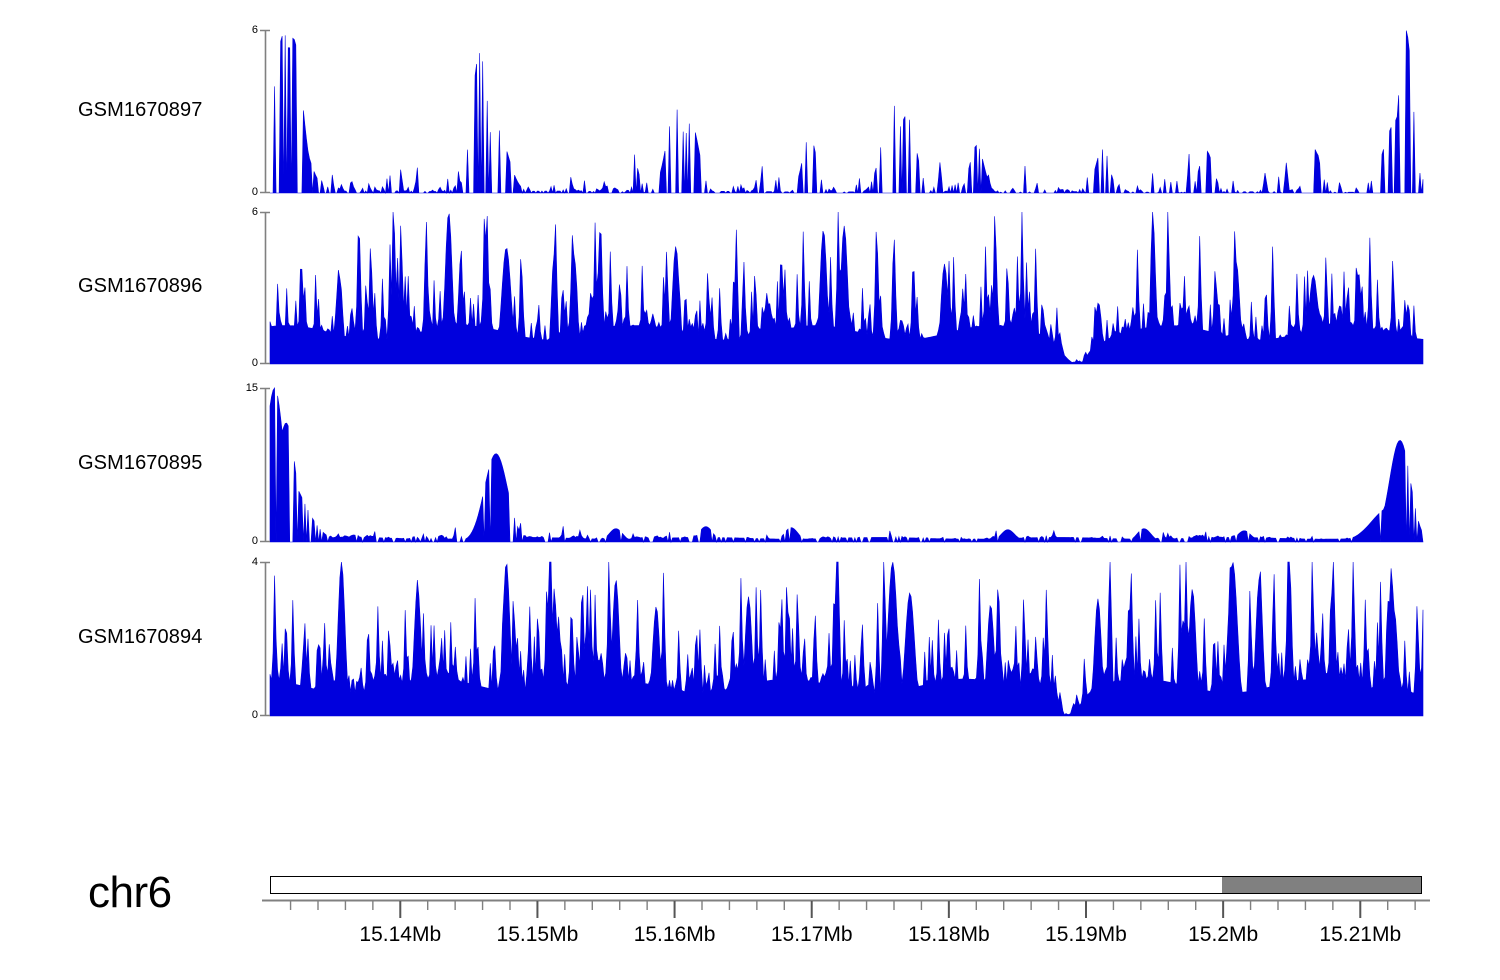 This screenshot has height=980, width=1500. What do you see at coordinates (400, 934) in the screenshot?
I see `ruler-tick-label: 15.14Mb` at bounding box center [400, 934].